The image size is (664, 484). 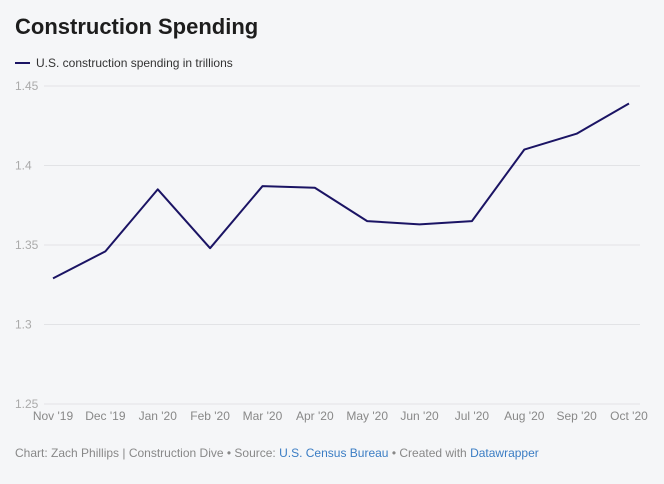 I want to click on x-tick-label: May '20, so click(x=367, y=416).